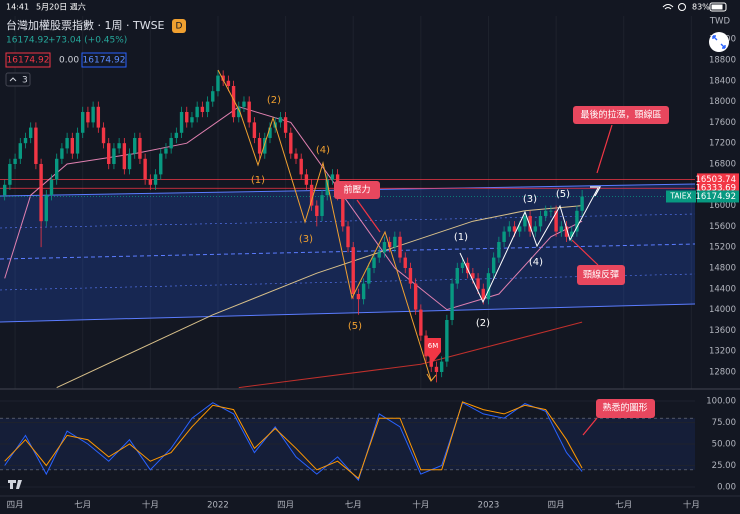 The width and height of the screenshot is (740, 514). What do you see at coordinates (27, 41) in the screenshot?
I see `last-price: 16174.92` at bounding box center [27, 41].